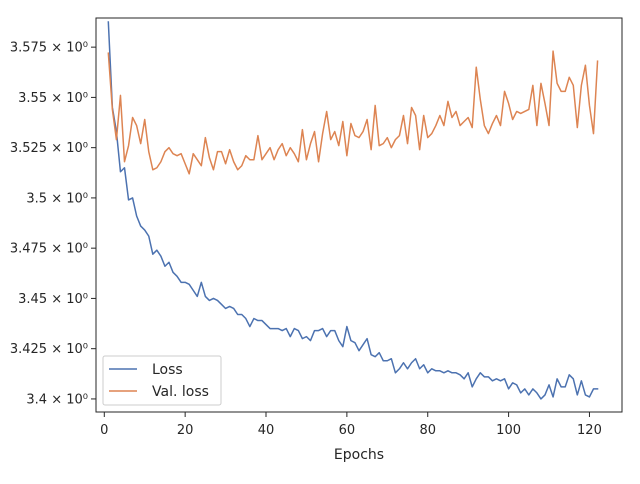 The height and width of the screenshot is (484, 640). I want to click on y-tick-label: 3.55 × 10⁰, so click(53, 98).